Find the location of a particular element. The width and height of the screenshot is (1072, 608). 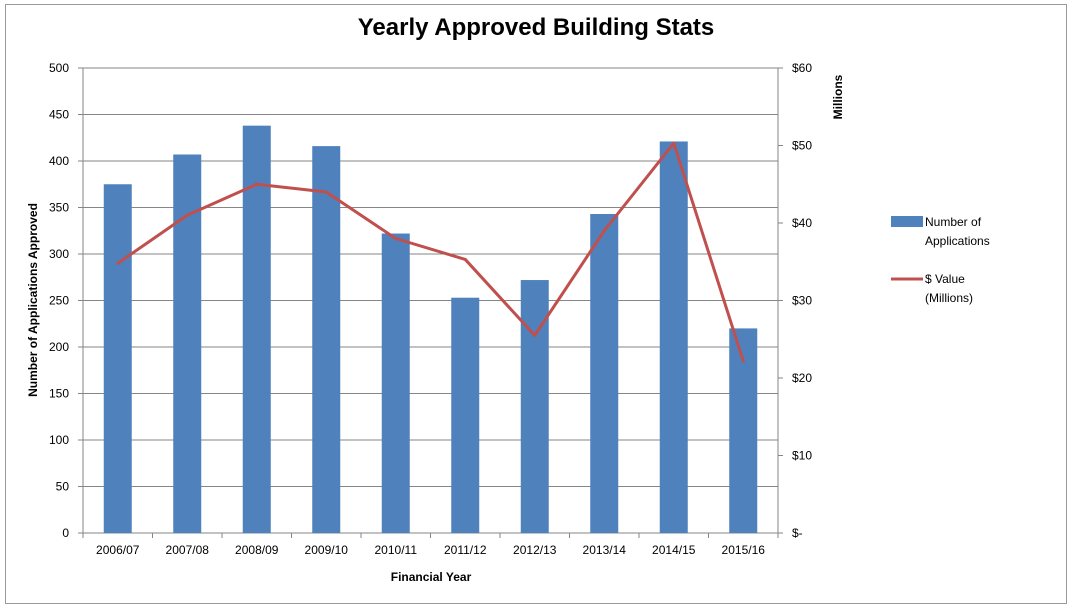

y-tick-label: 50 is located at coordinates (63, 487).